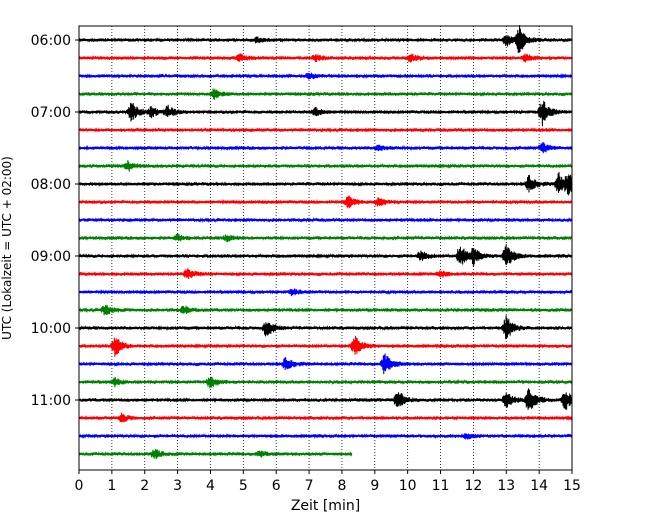 Image resolution: width=650 pixels, height=520 pixels. What do you see at coordinates (441, 486) in the screenshot?
I see `x-tick-label: 11` at bounding box center [441, 486].